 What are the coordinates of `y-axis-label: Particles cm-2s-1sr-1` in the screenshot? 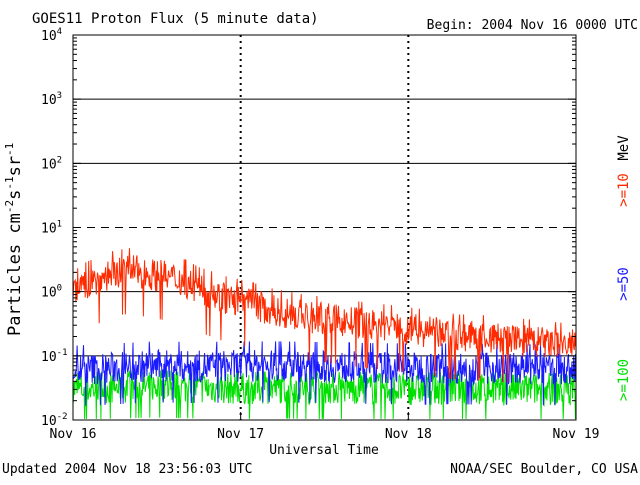 It's located at (14, 239).